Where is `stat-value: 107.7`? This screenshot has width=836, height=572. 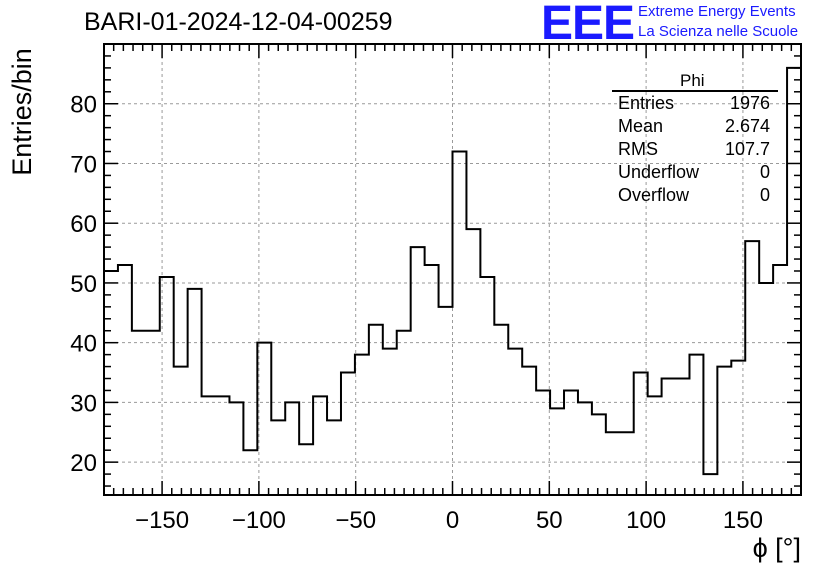 stat-value: 107.7 is located at coordinates (747, 149).